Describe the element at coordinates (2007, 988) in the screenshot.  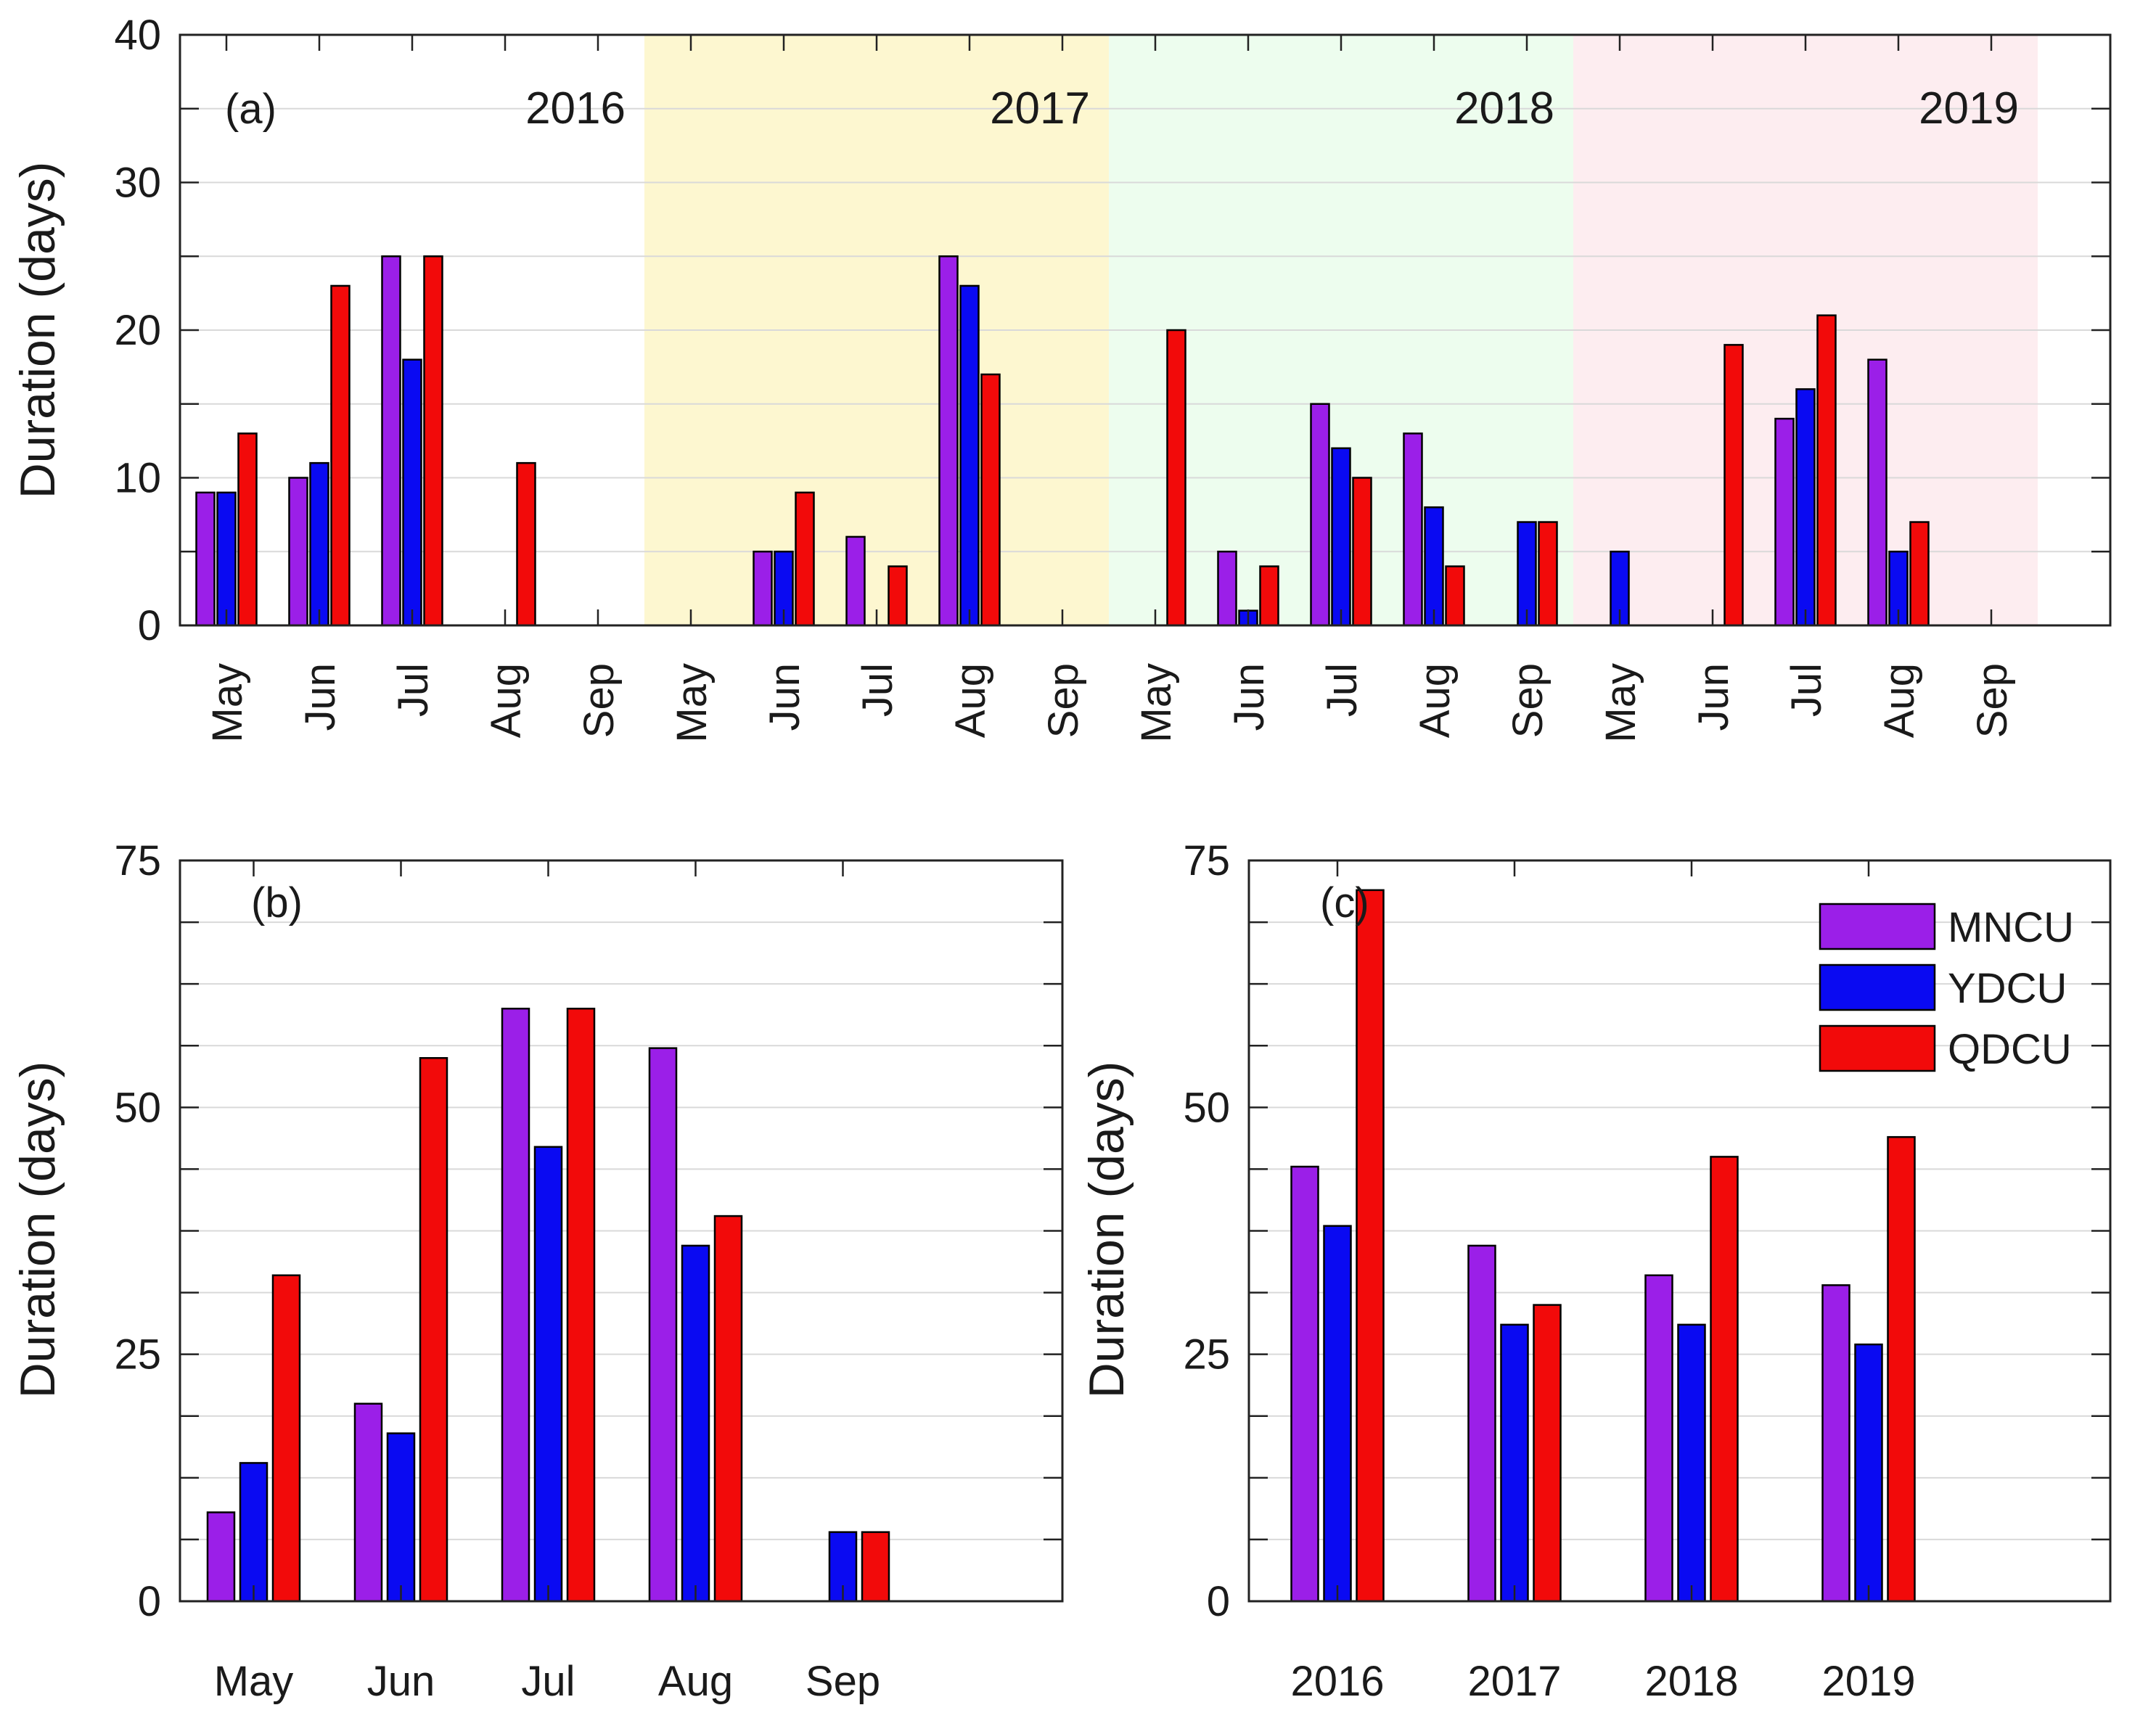
I see `legend-label-ydcu: YDCU` at that location.